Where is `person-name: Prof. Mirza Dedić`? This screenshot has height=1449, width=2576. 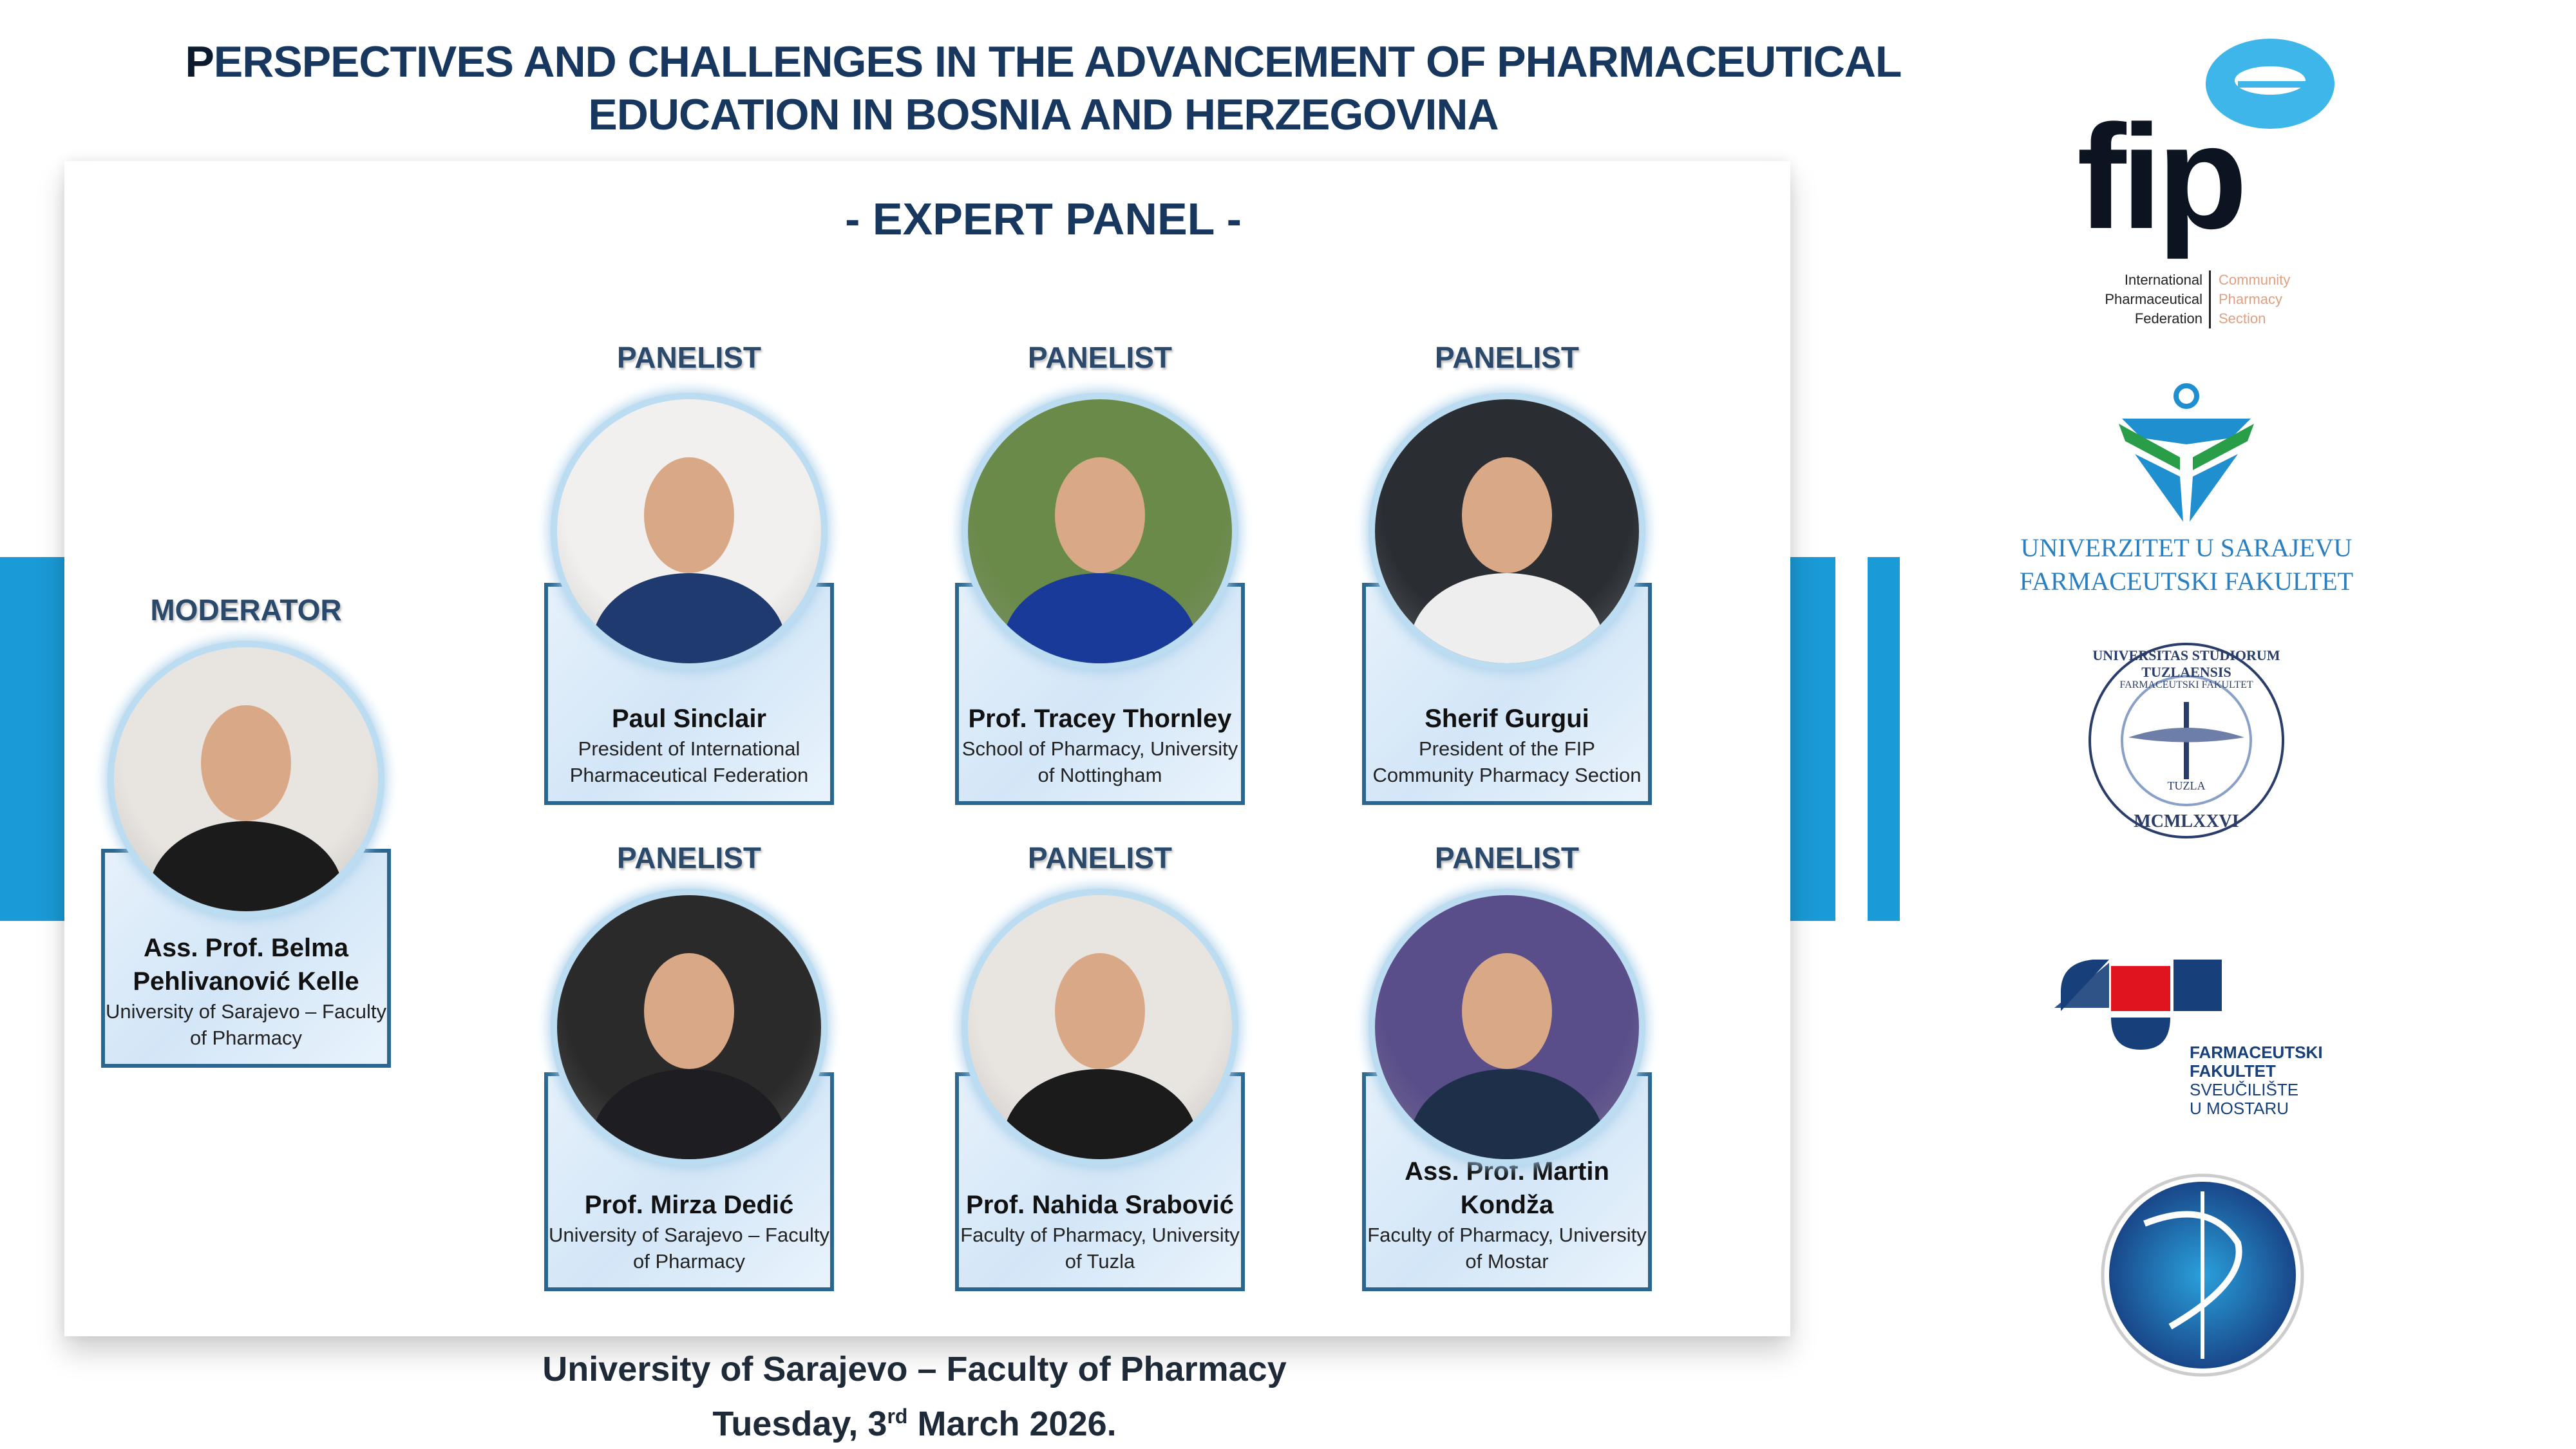 person-name: Prof. Mirza Dedić is located at coordinates (689, 1205).